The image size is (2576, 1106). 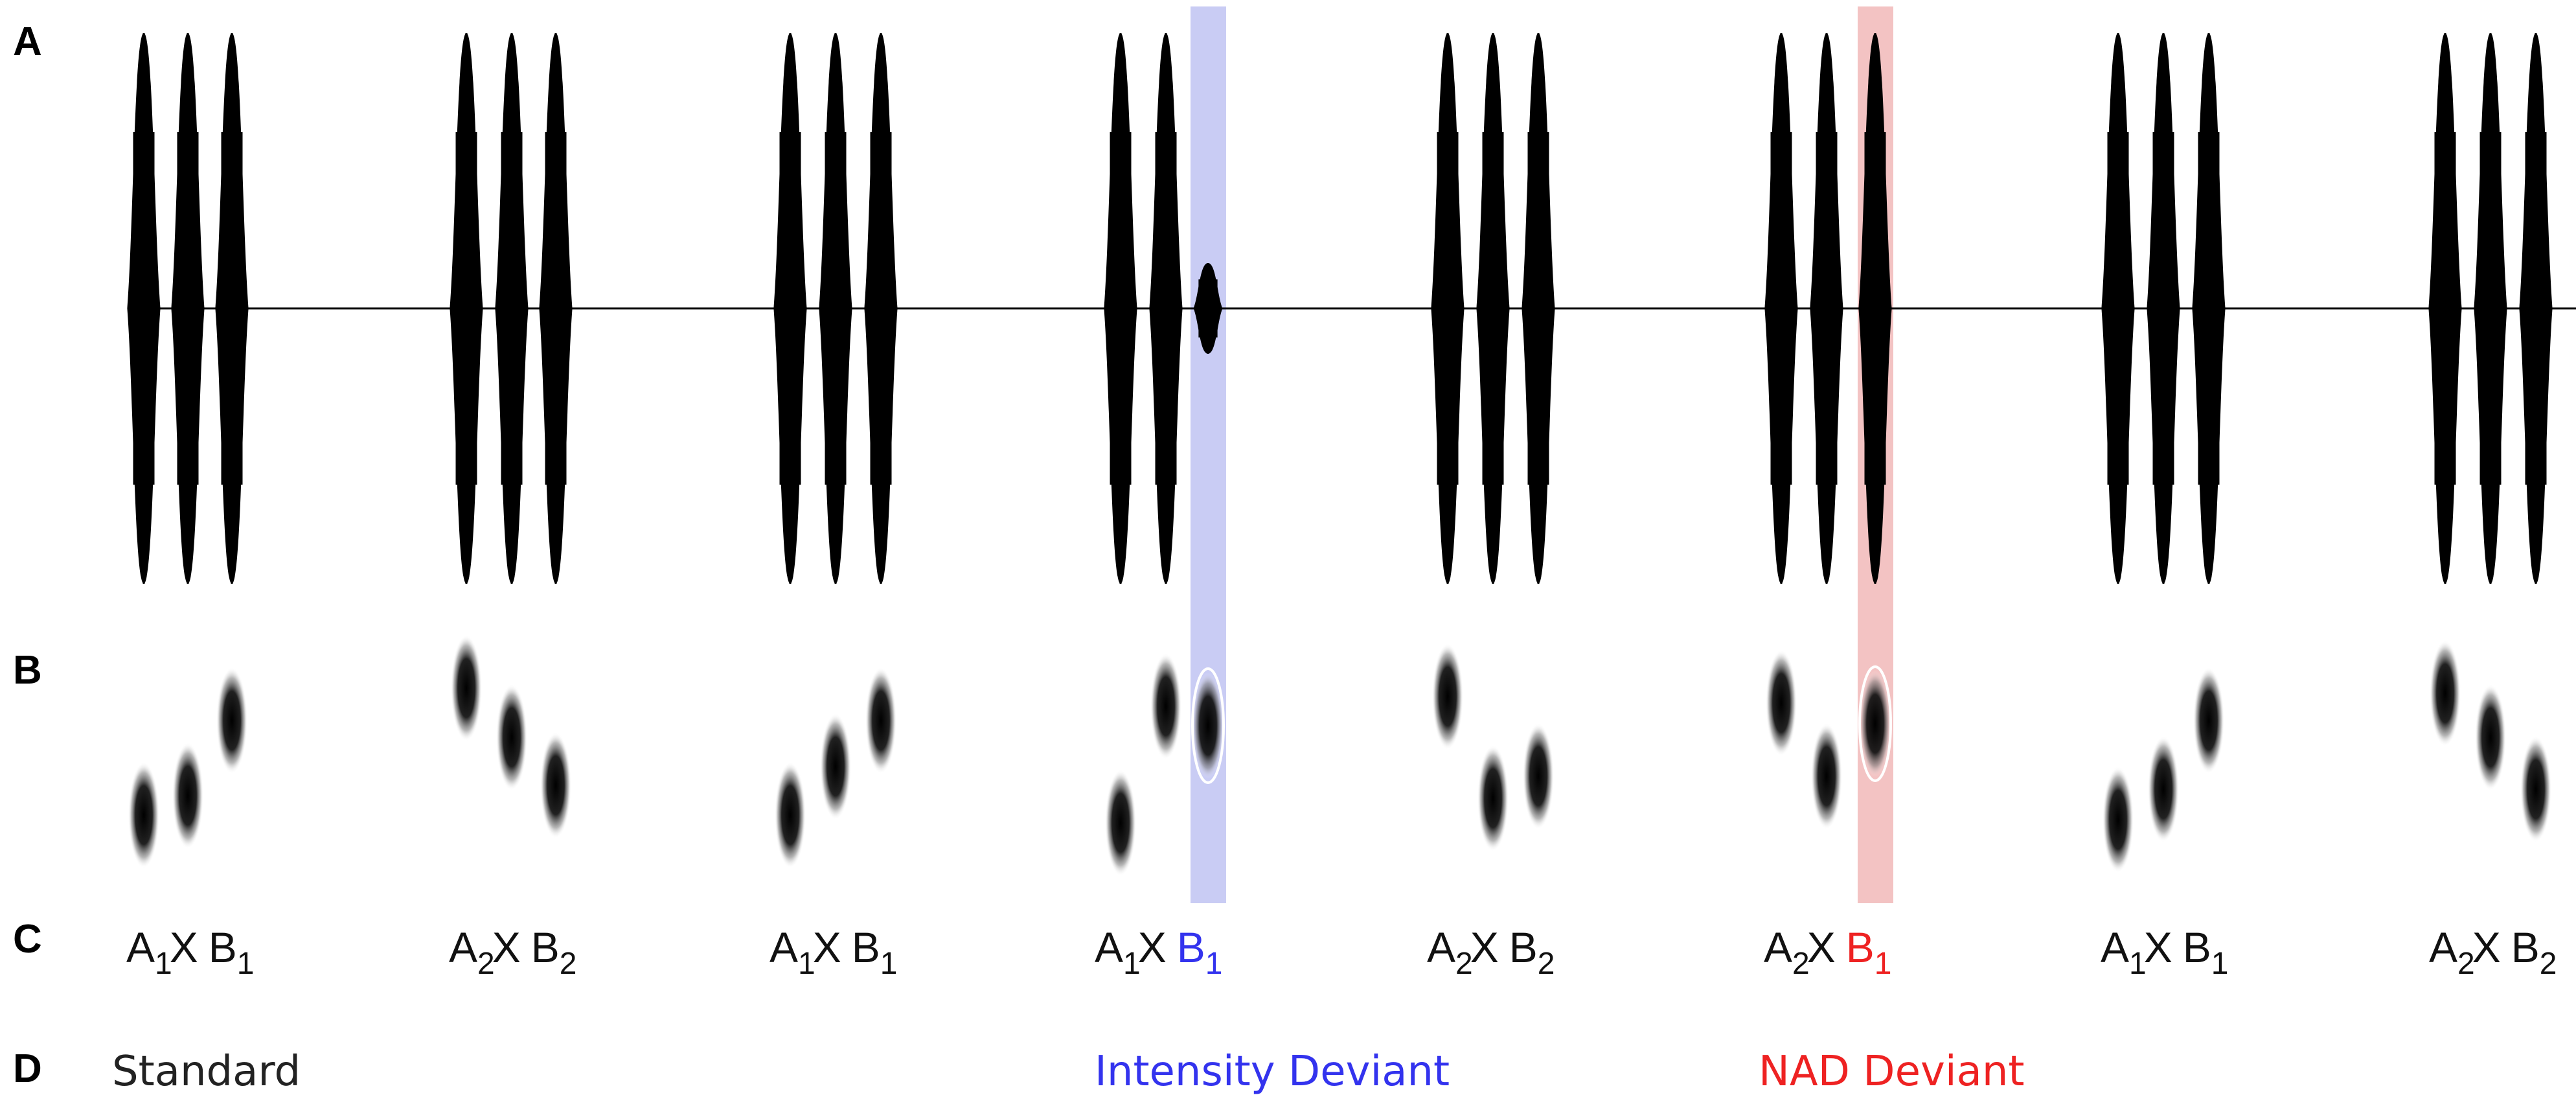 What do you see at coordinates (1892, 1072) in the screenshot?
I see `nad-deviant-label: NAD Deviant` at bounding box center [1892, 1072].